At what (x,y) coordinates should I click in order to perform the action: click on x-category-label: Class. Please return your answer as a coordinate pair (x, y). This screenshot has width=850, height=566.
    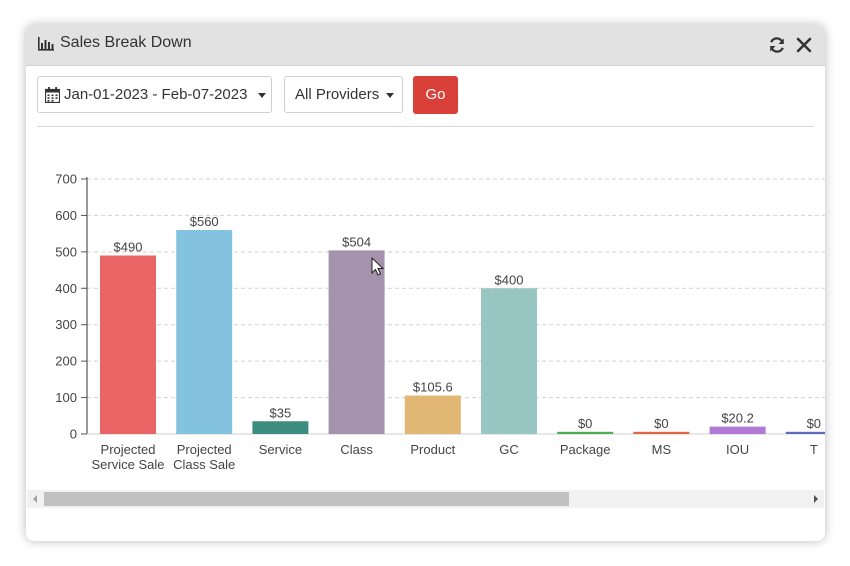
    Looking at the image, I should click on (356, 449).